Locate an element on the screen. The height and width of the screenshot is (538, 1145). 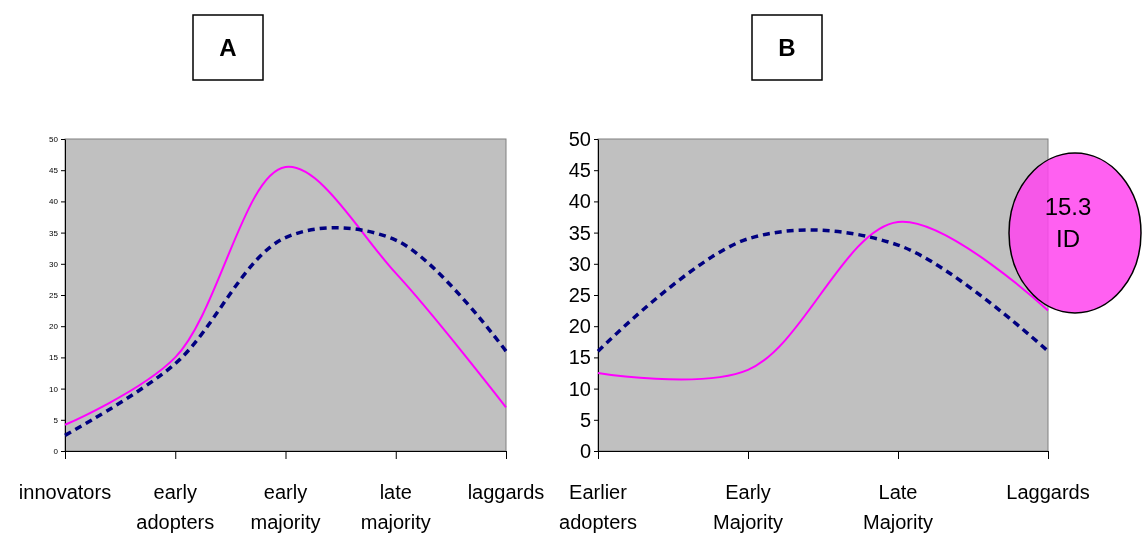
chart-title: B is located at coordinates (787, 47).